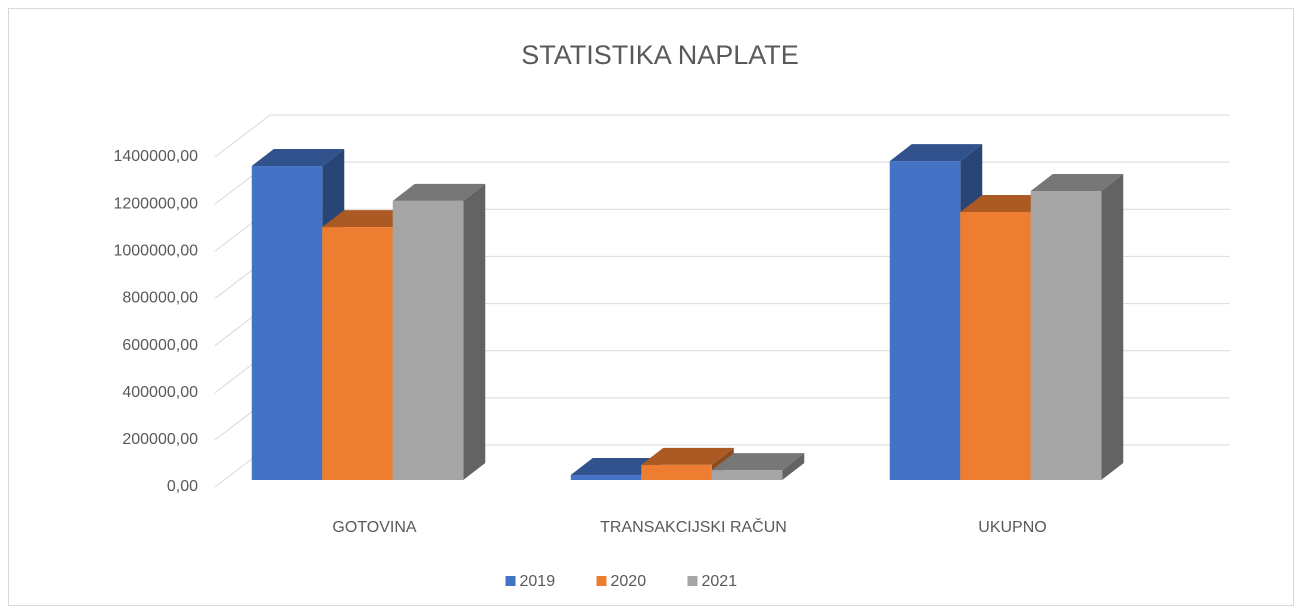 This screenshot has height=614, width=1302. I want to click on legend-label: 2021, so click(720, 581).